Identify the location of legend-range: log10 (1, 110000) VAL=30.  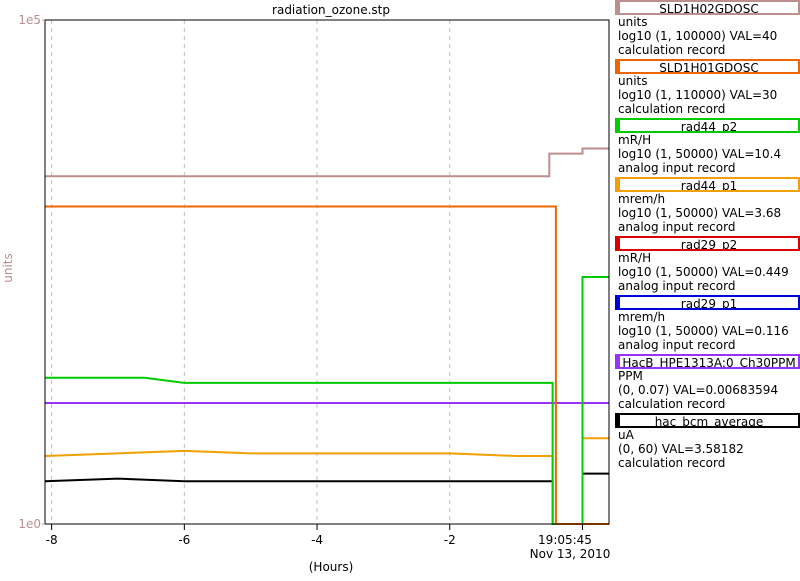
(698, 95).